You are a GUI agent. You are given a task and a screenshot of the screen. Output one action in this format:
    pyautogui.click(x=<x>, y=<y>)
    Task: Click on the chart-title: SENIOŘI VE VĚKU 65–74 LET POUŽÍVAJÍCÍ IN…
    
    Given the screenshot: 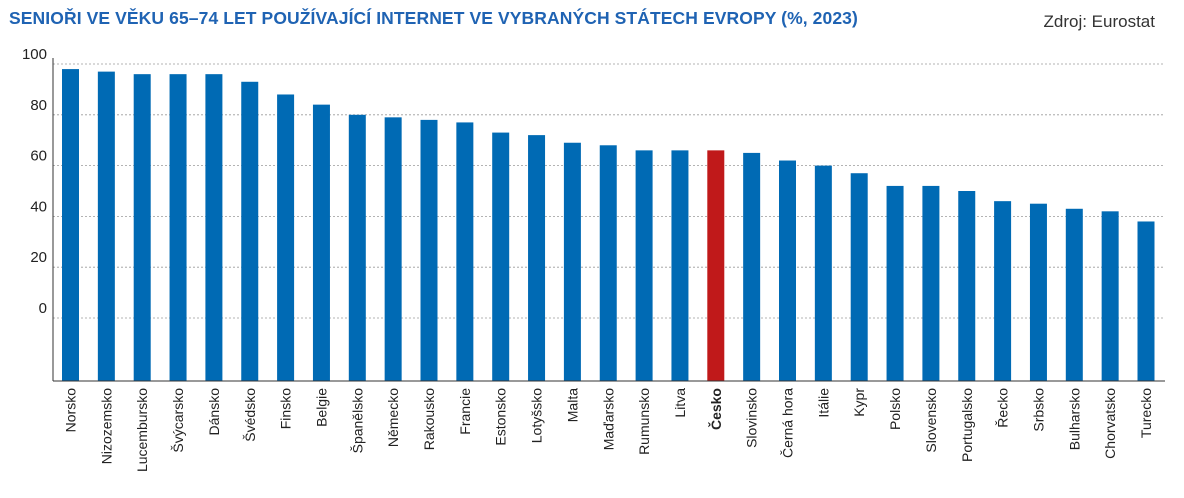 What is the action you would take?
    pyautogui.click(x=433, y=18)
    